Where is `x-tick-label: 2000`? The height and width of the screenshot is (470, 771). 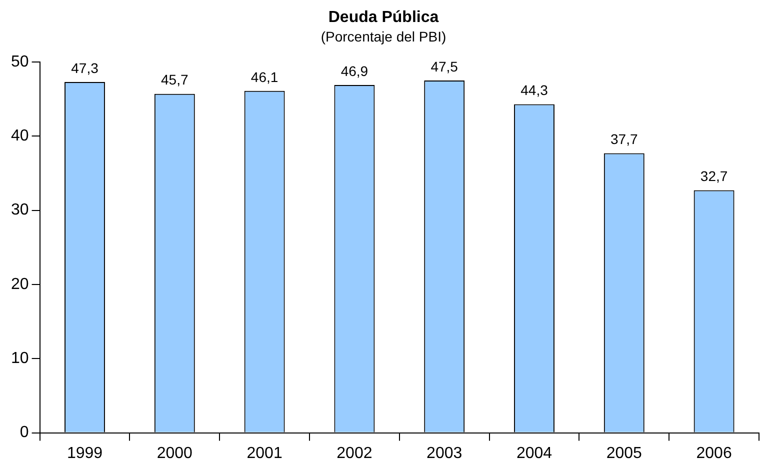
x-tick-label: 2000 is located at coordinates (174, 453).